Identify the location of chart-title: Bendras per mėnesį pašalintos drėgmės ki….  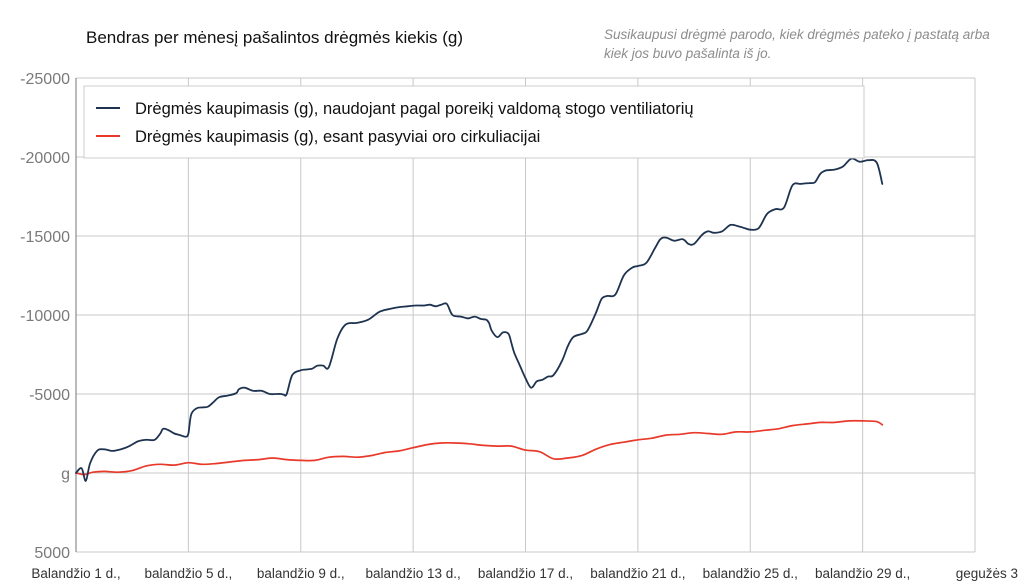
(275, 37).